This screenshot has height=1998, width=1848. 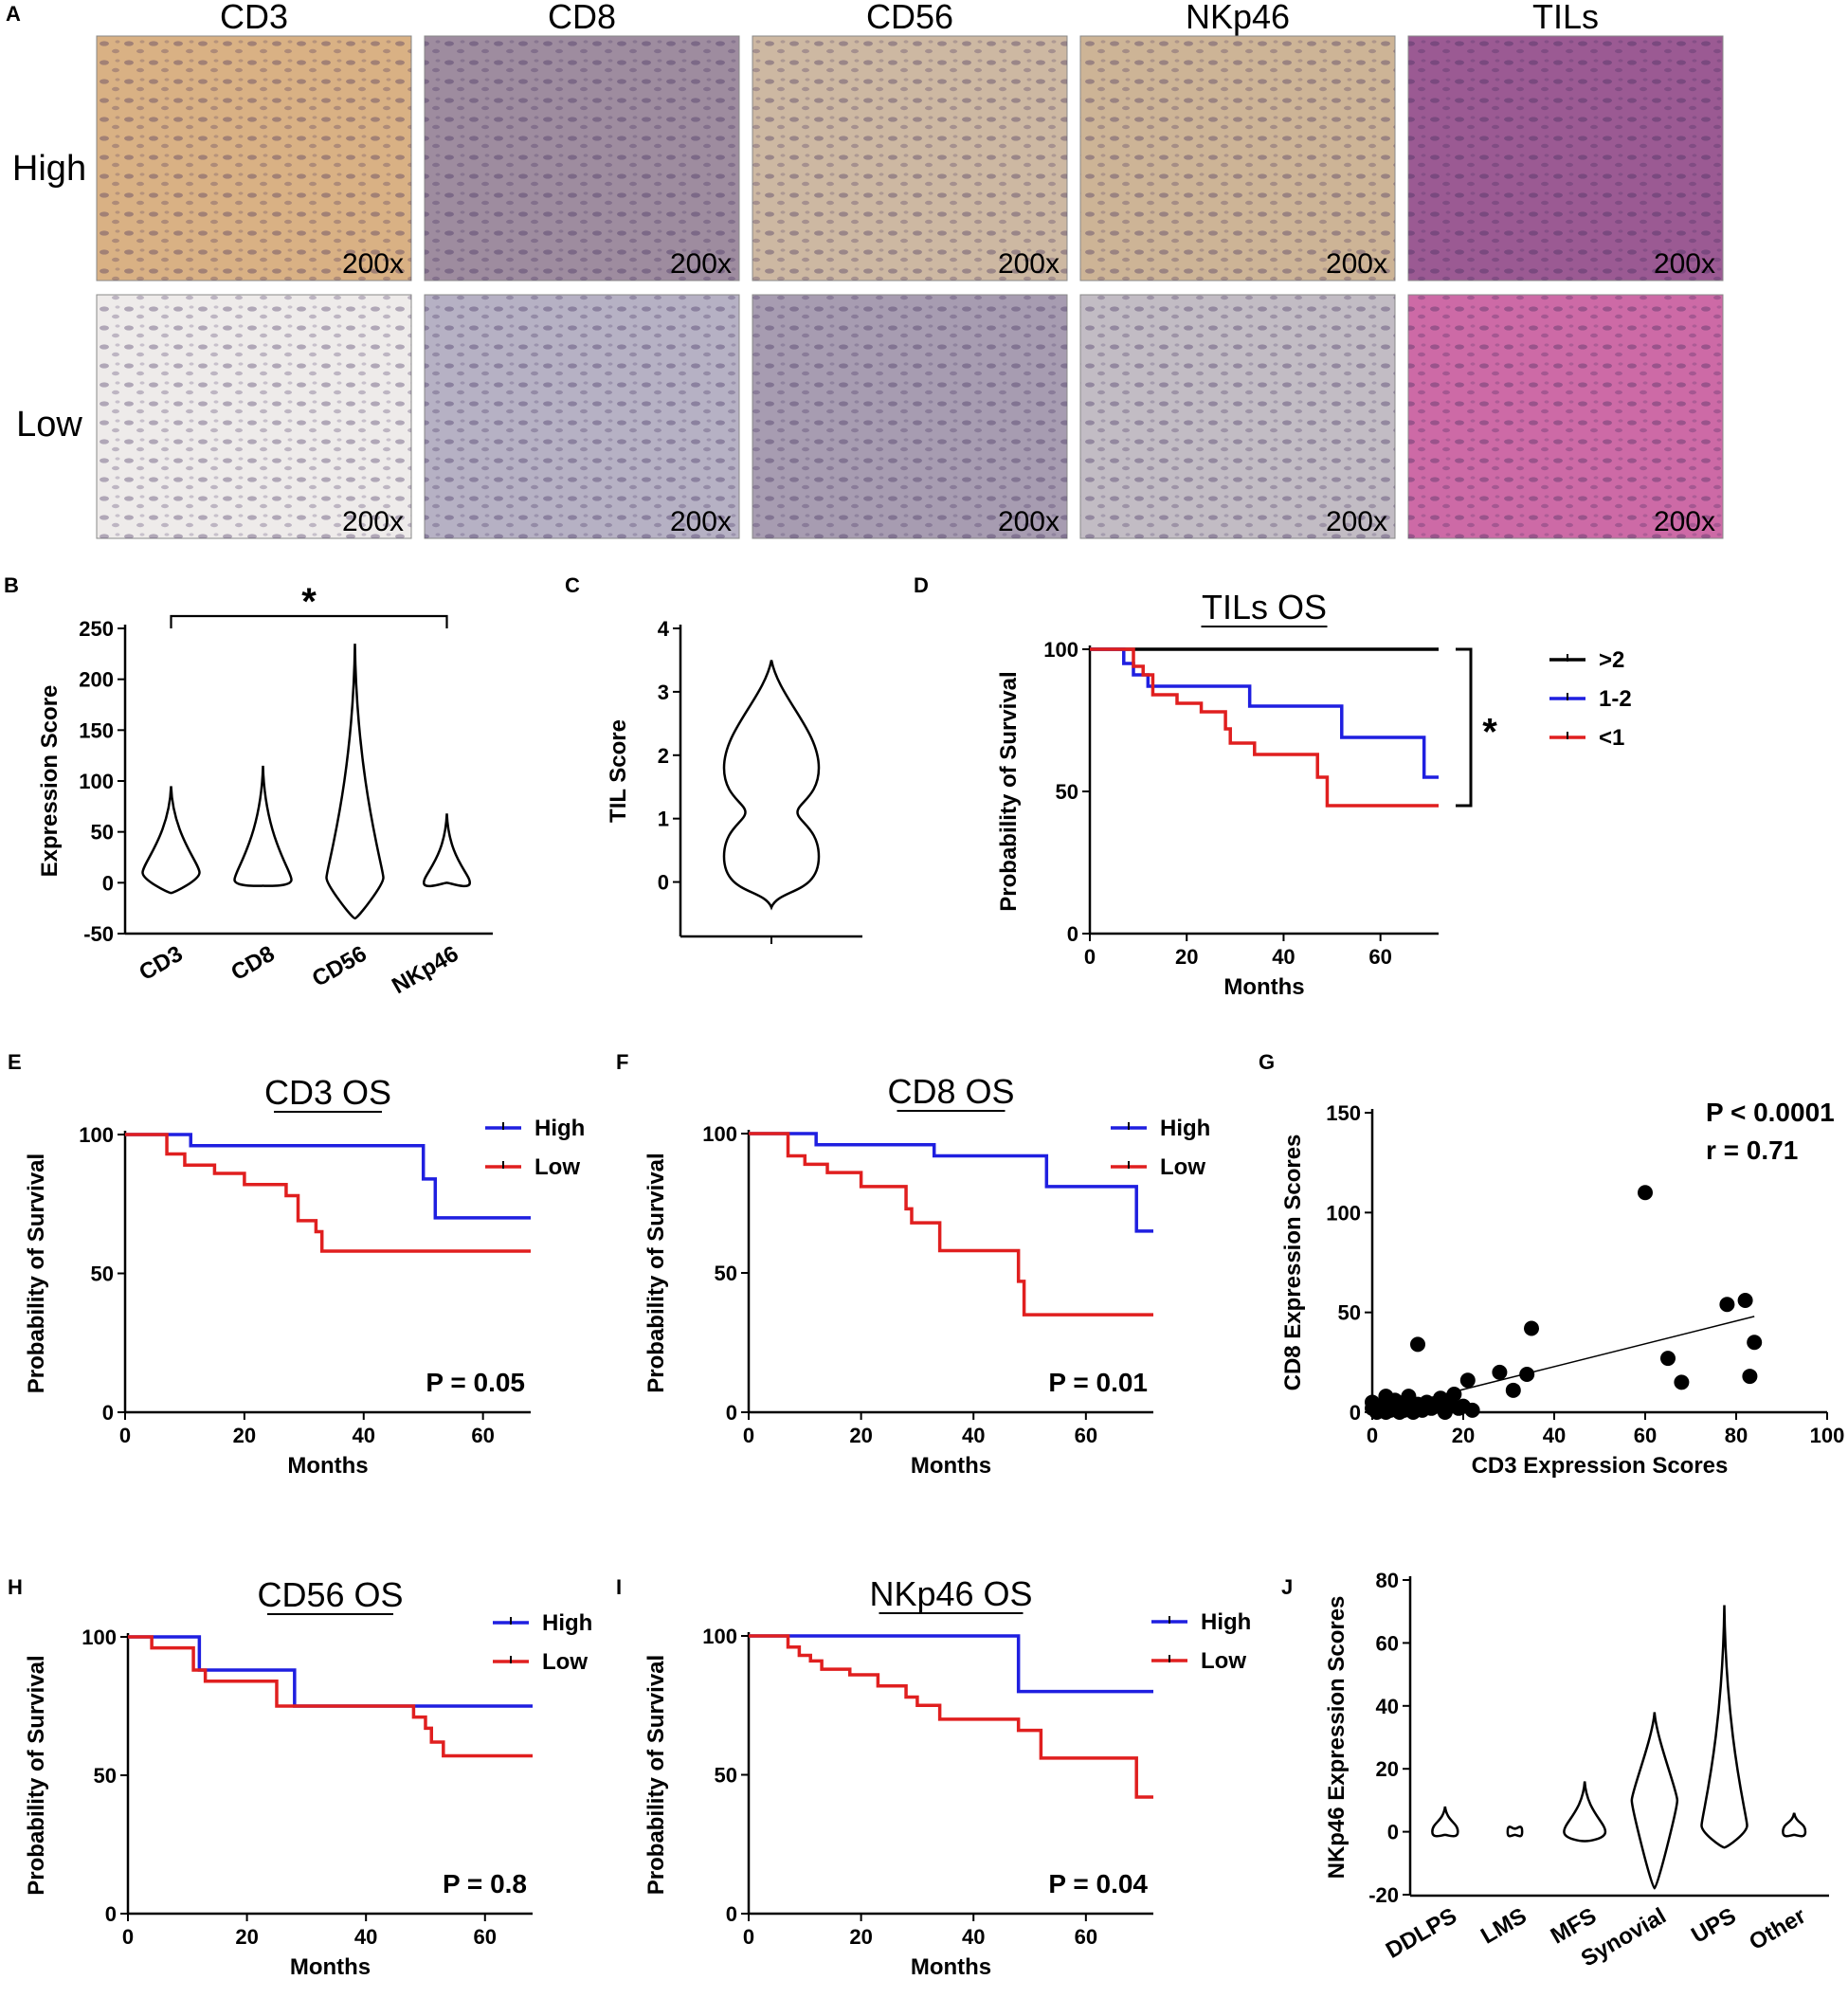 What do you see at coordinates (50, 781) in the screenshot?
I see `y-axis-label: Expression Score` at bounding box center [50, 781].